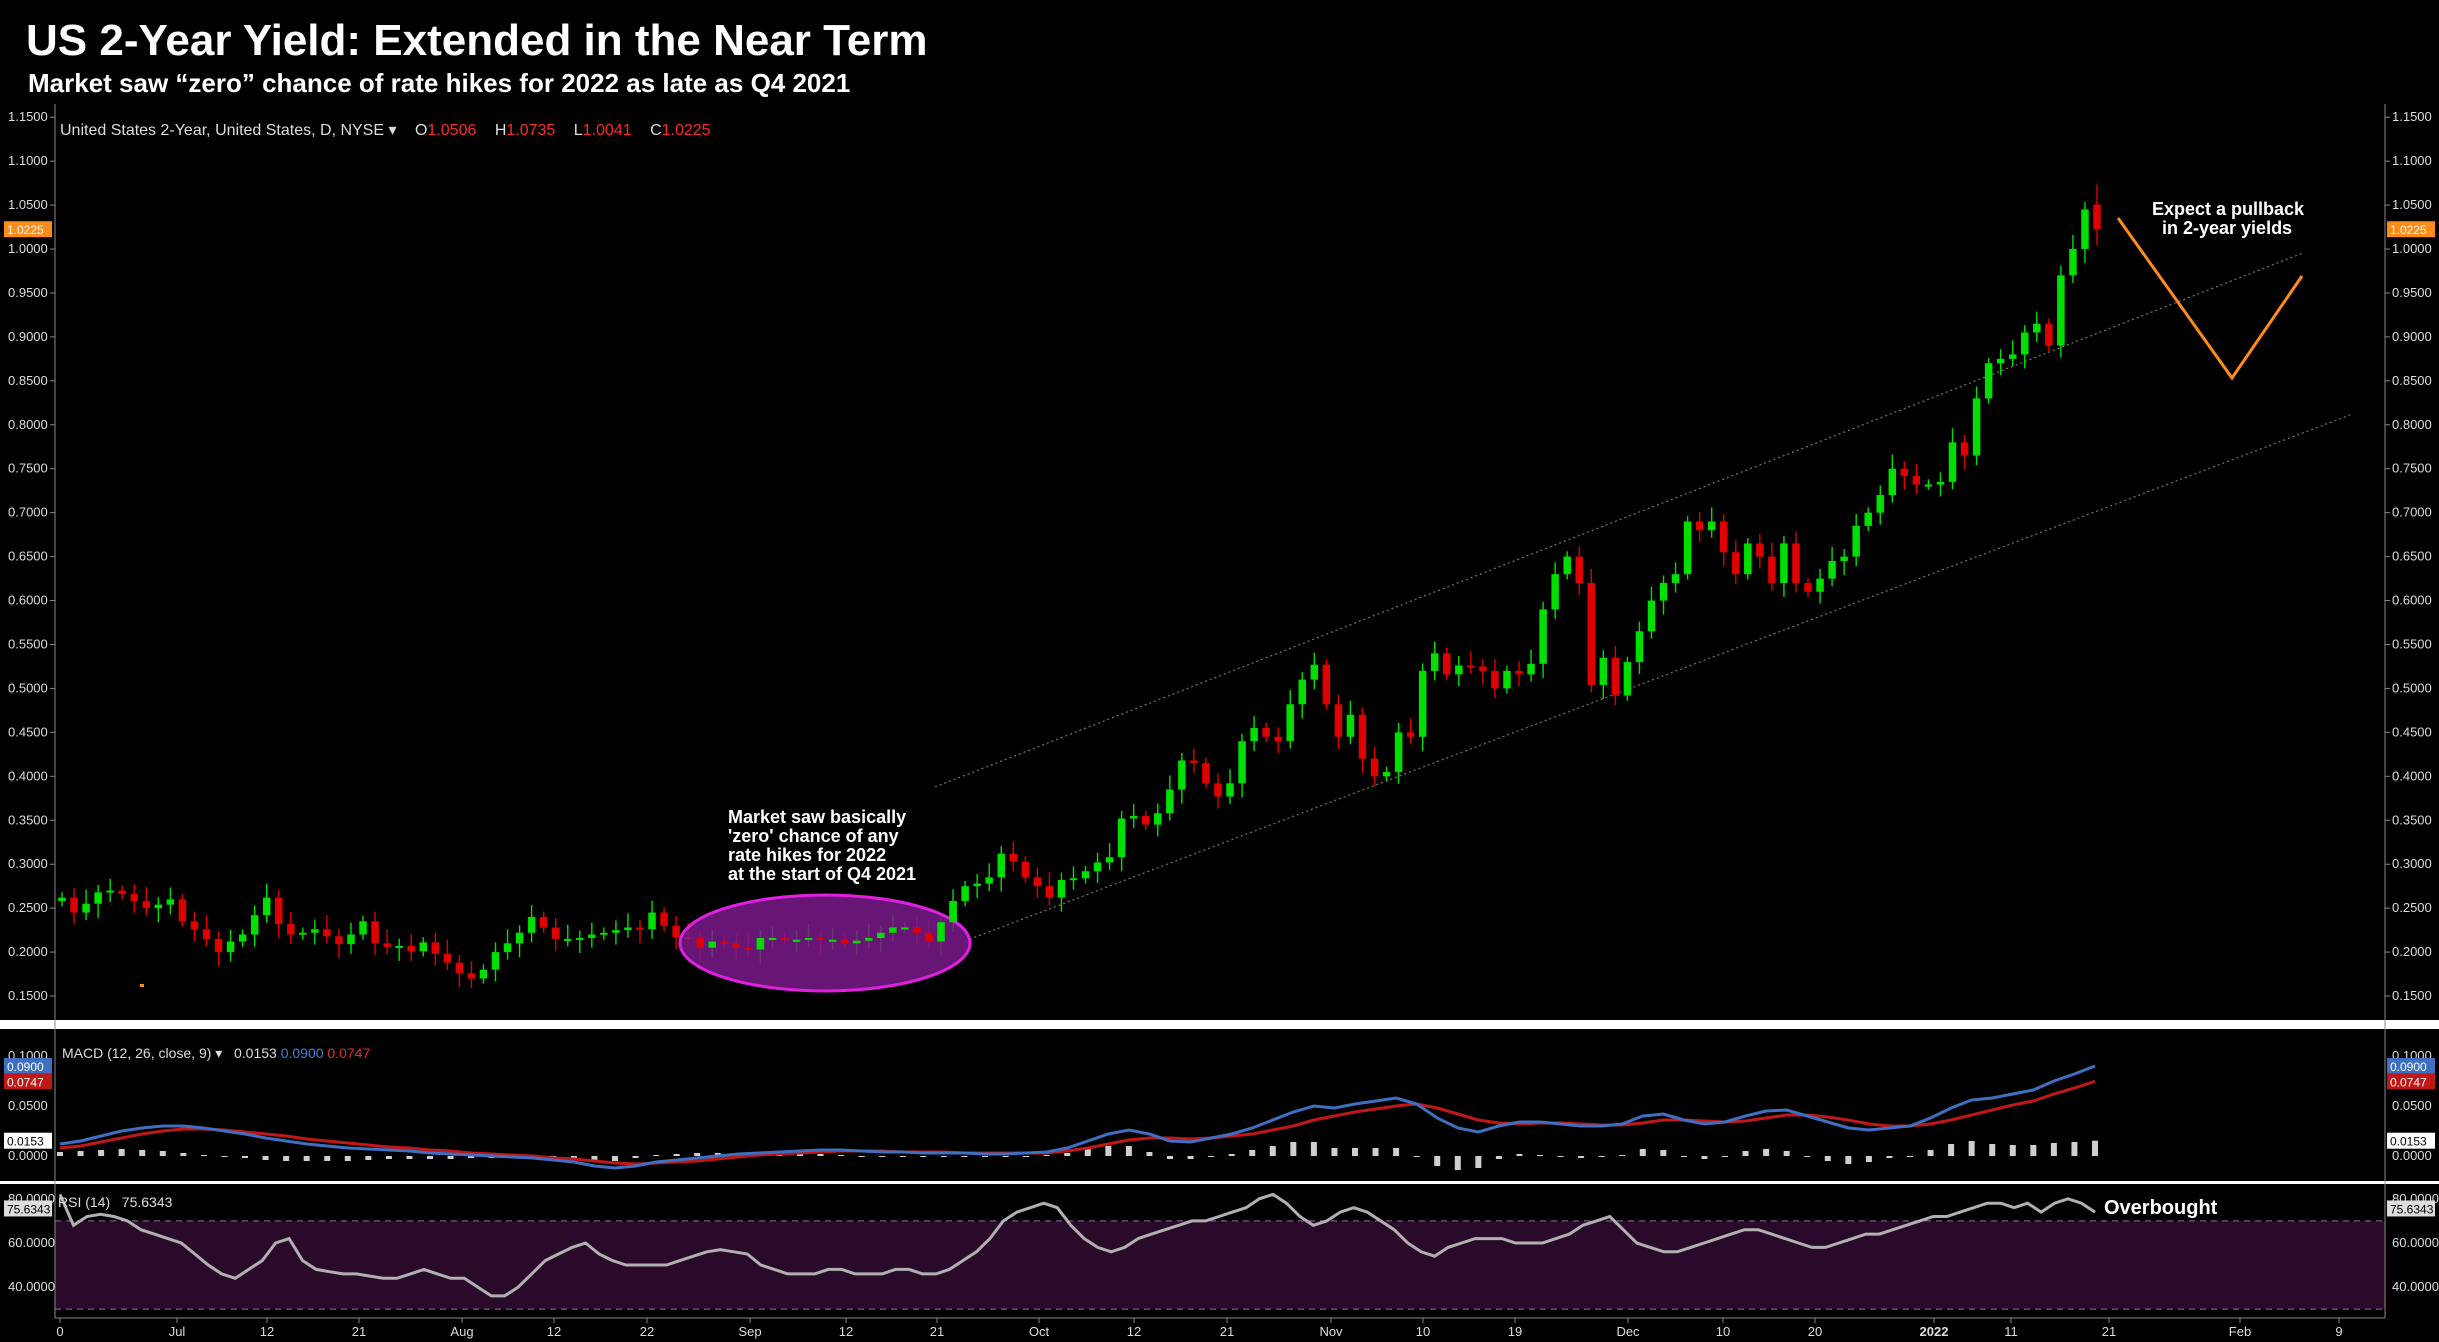 This screenshot has width=2439, height=1342. I want to click on macd-line, so click(1077, 1117).